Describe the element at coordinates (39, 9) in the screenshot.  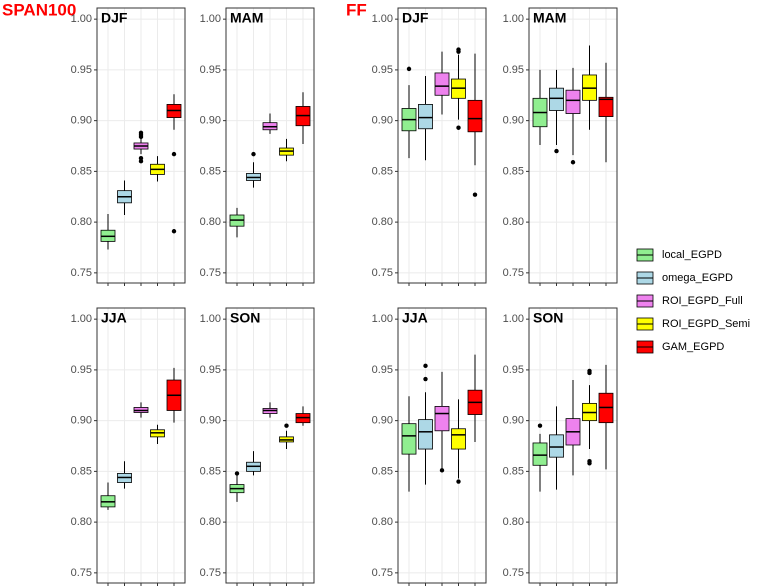
I see `group-label: SPAN100` at that location.